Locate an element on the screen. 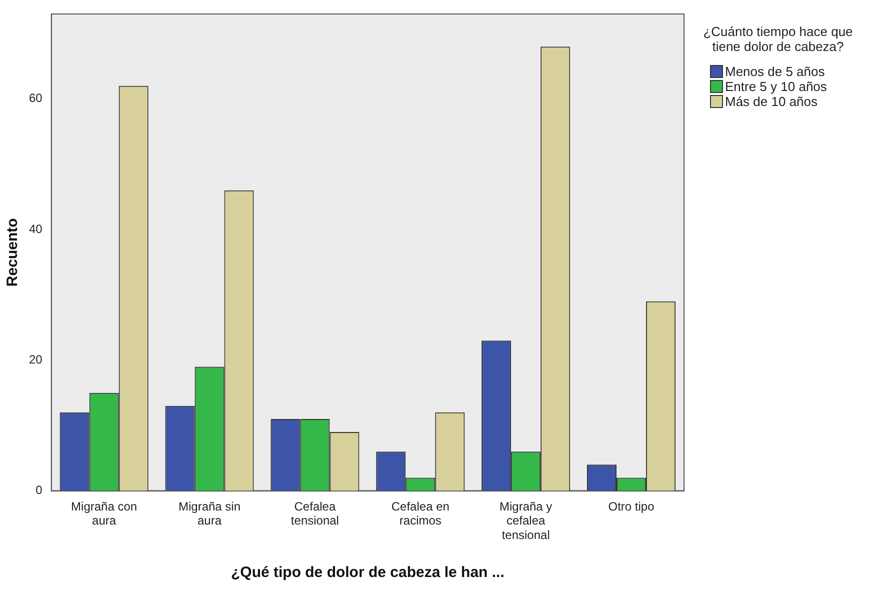 Image resolution: width=881 pixels, height=596 pixels. legend-label: Entre 5 y 10 años is located at coordinates (776, 86).